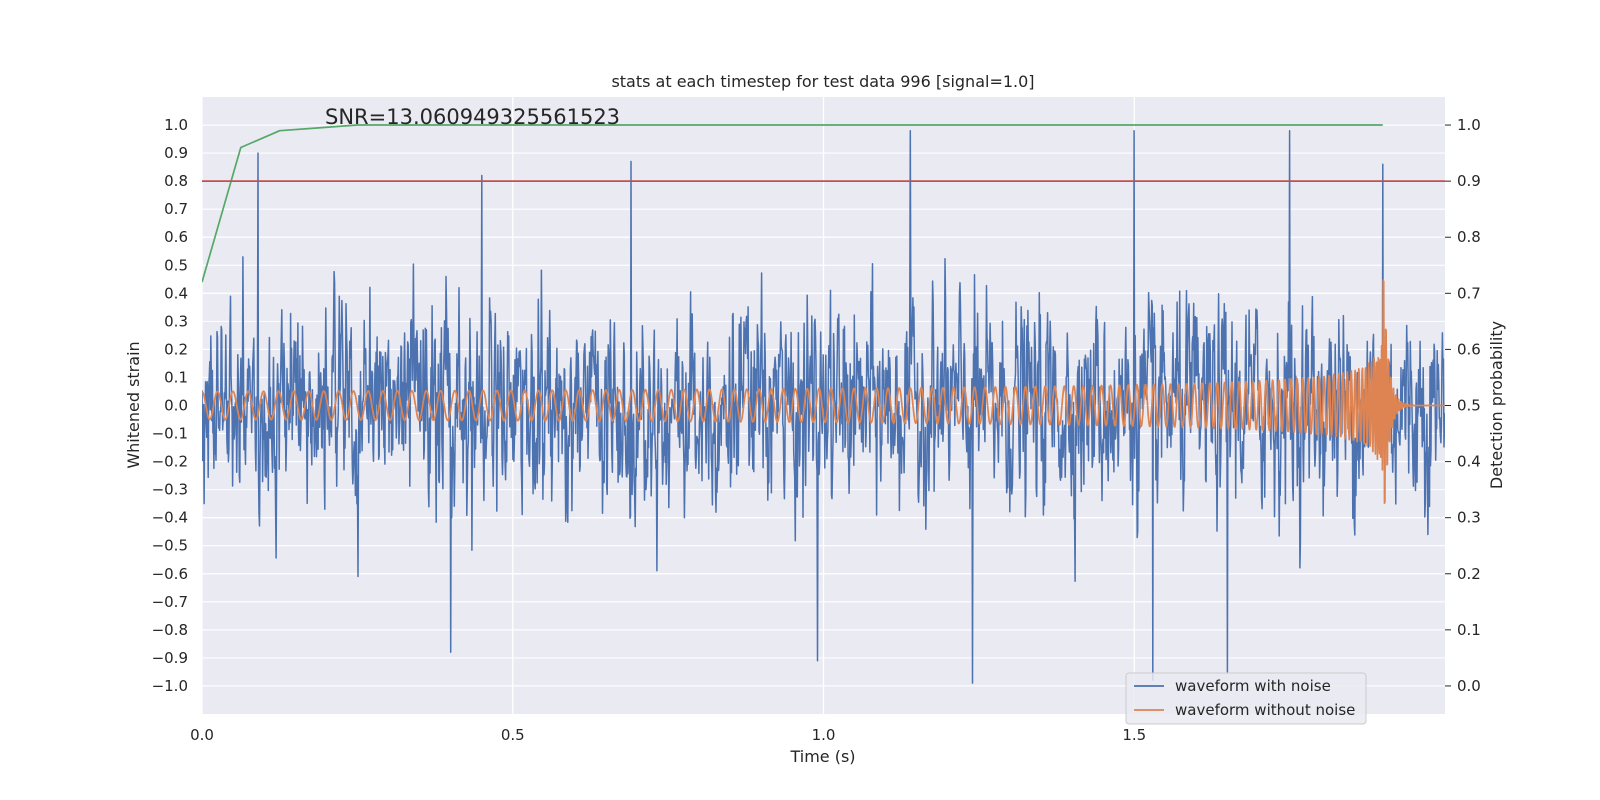 Image resolution: width=1600 pixels, height=800 pixels. I want to click on y-tick-label: −0.9, so click(170, 658).